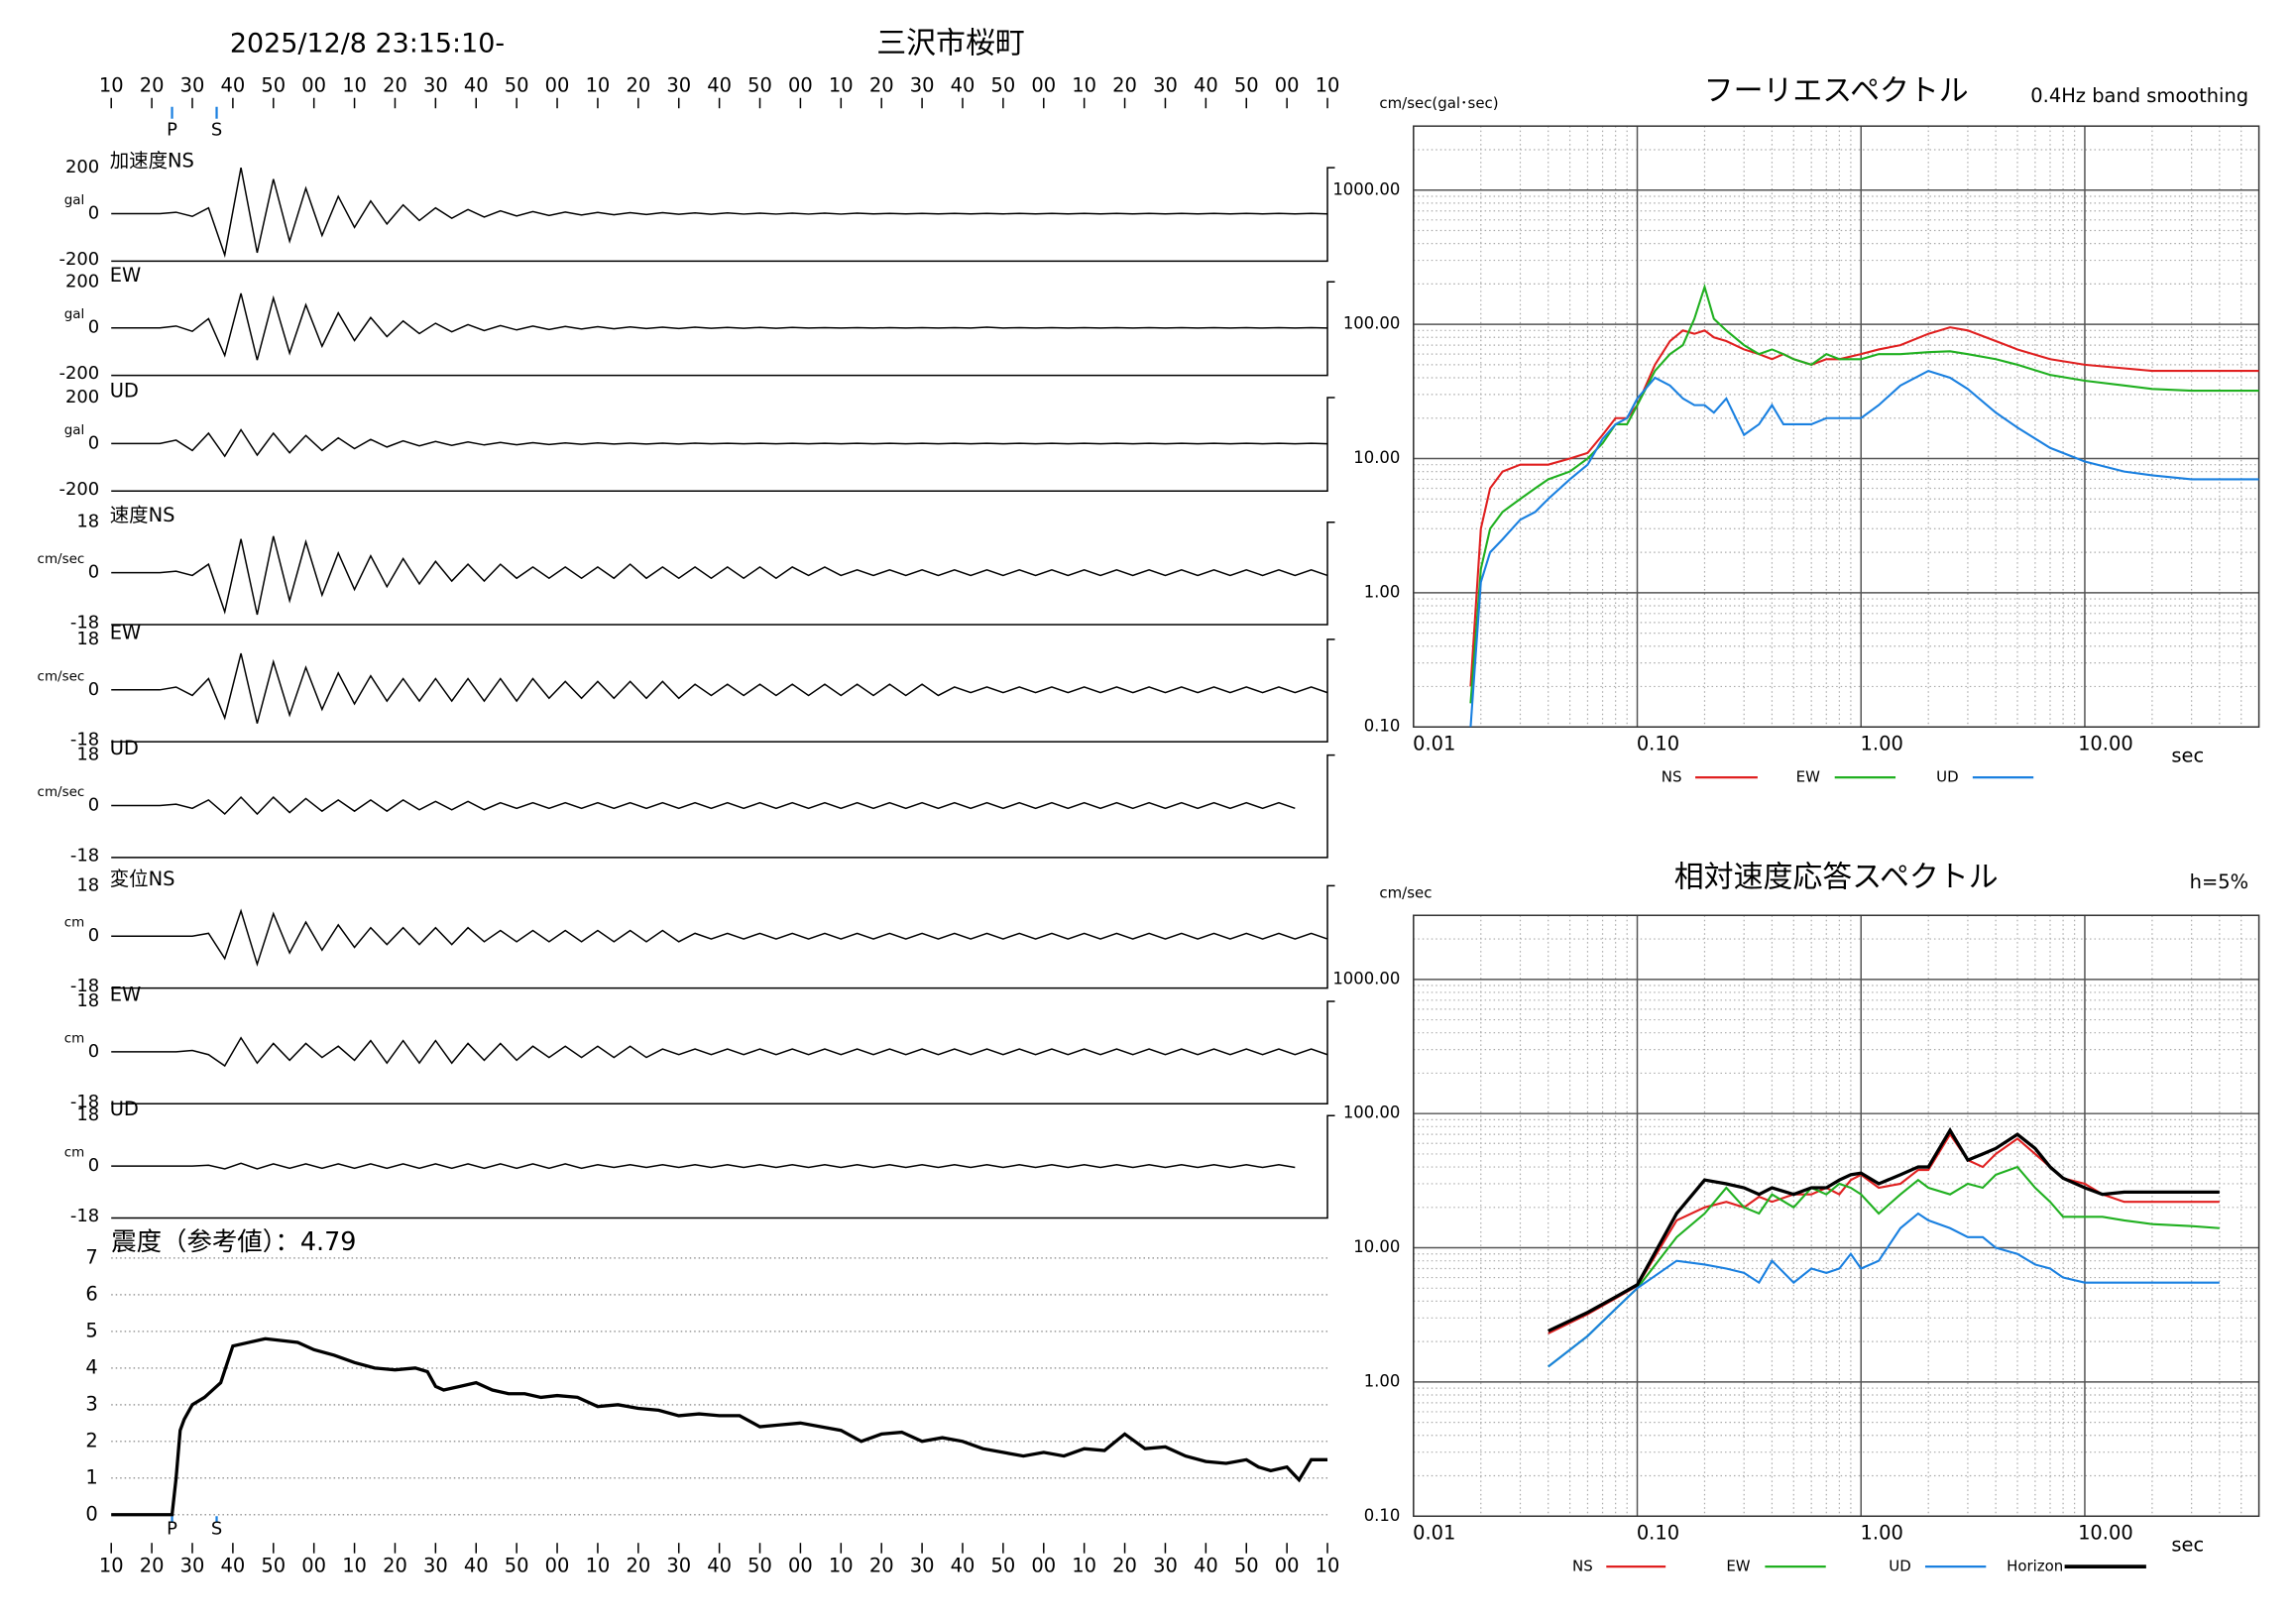 The height and width of the screenshot is (1623, 2296). I want to click on y-tick-label: 10.00, so click(1377, 457).